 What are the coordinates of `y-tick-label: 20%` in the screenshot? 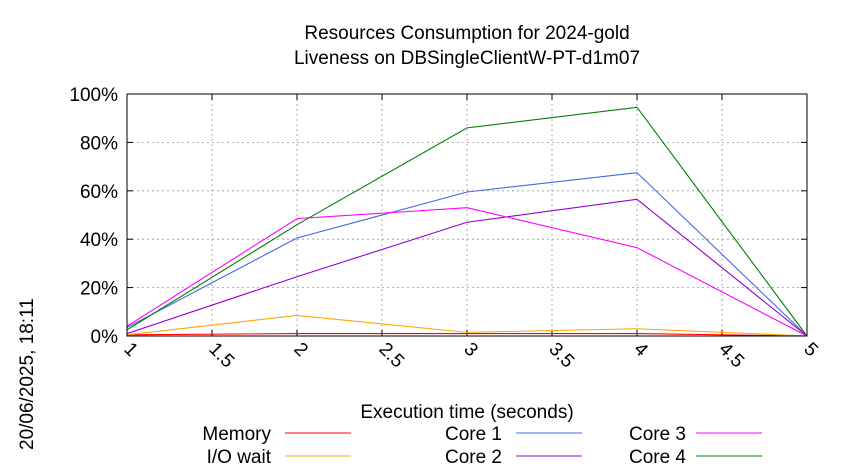 It's located at (99, 289).